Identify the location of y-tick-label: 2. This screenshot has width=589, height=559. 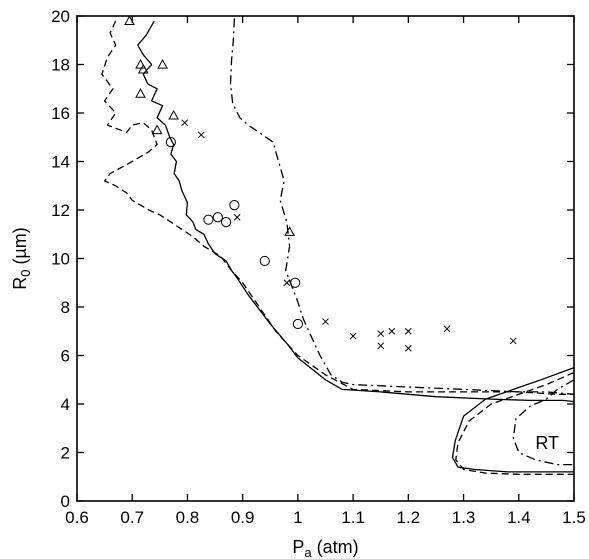
(65, 453).